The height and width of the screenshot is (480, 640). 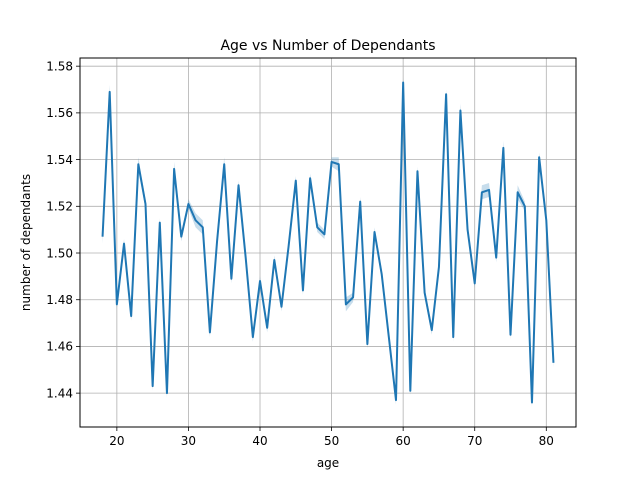 What do you see at coordinates (331, 441) in the screenshot?
I see `x-tick-label: 50` at bounding box center [331, 441].